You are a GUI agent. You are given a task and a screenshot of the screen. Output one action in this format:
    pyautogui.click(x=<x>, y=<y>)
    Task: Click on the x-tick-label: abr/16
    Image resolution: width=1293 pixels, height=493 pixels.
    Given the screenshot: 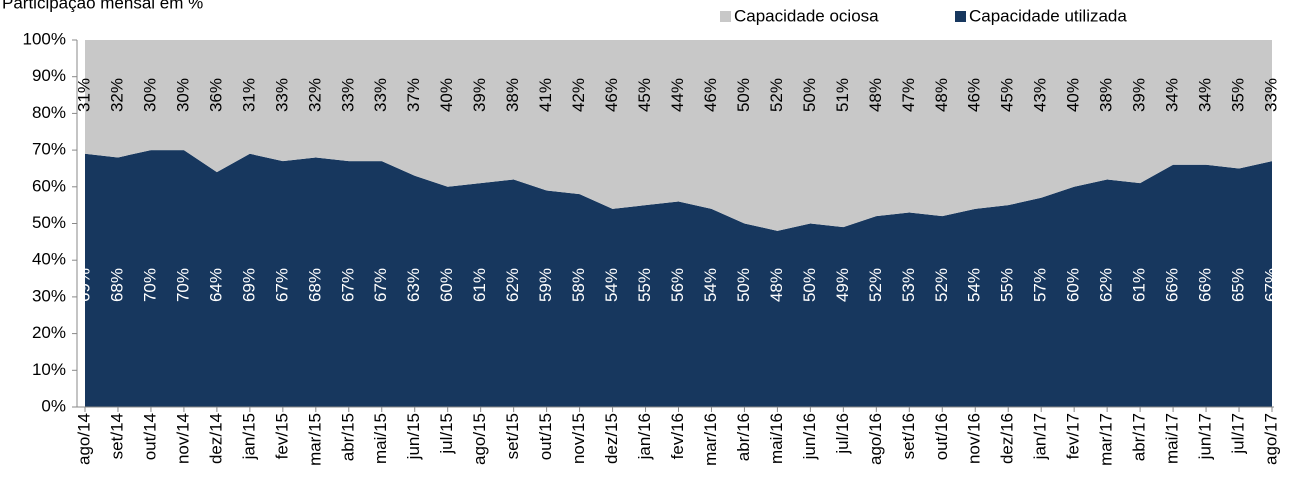 What is the action you would take?
    pyautogui.click(x=743, y=437)
    